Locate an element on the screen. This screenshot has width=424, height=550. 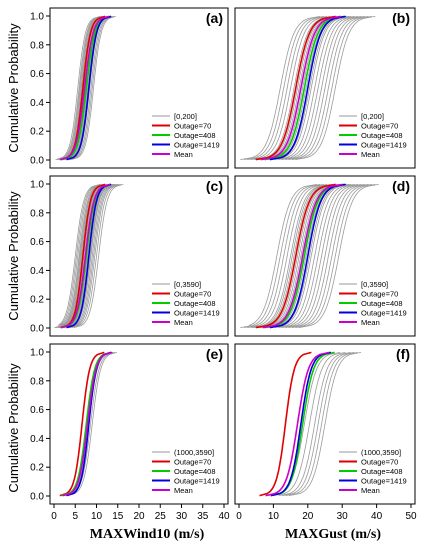
y-axis-label-bottom: Cumulative Probability is located at coordinates (13, 428).